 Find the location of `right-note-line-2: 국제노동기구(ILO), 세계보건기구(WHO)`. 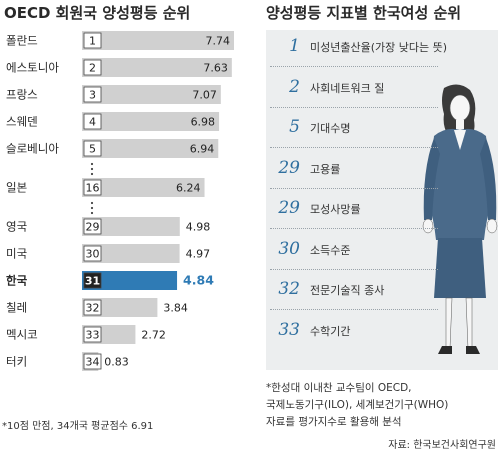

right-note-line-2: 국제노동기구(ILO), 세계보건기구(WHO) is located at coordinates (357, 405).